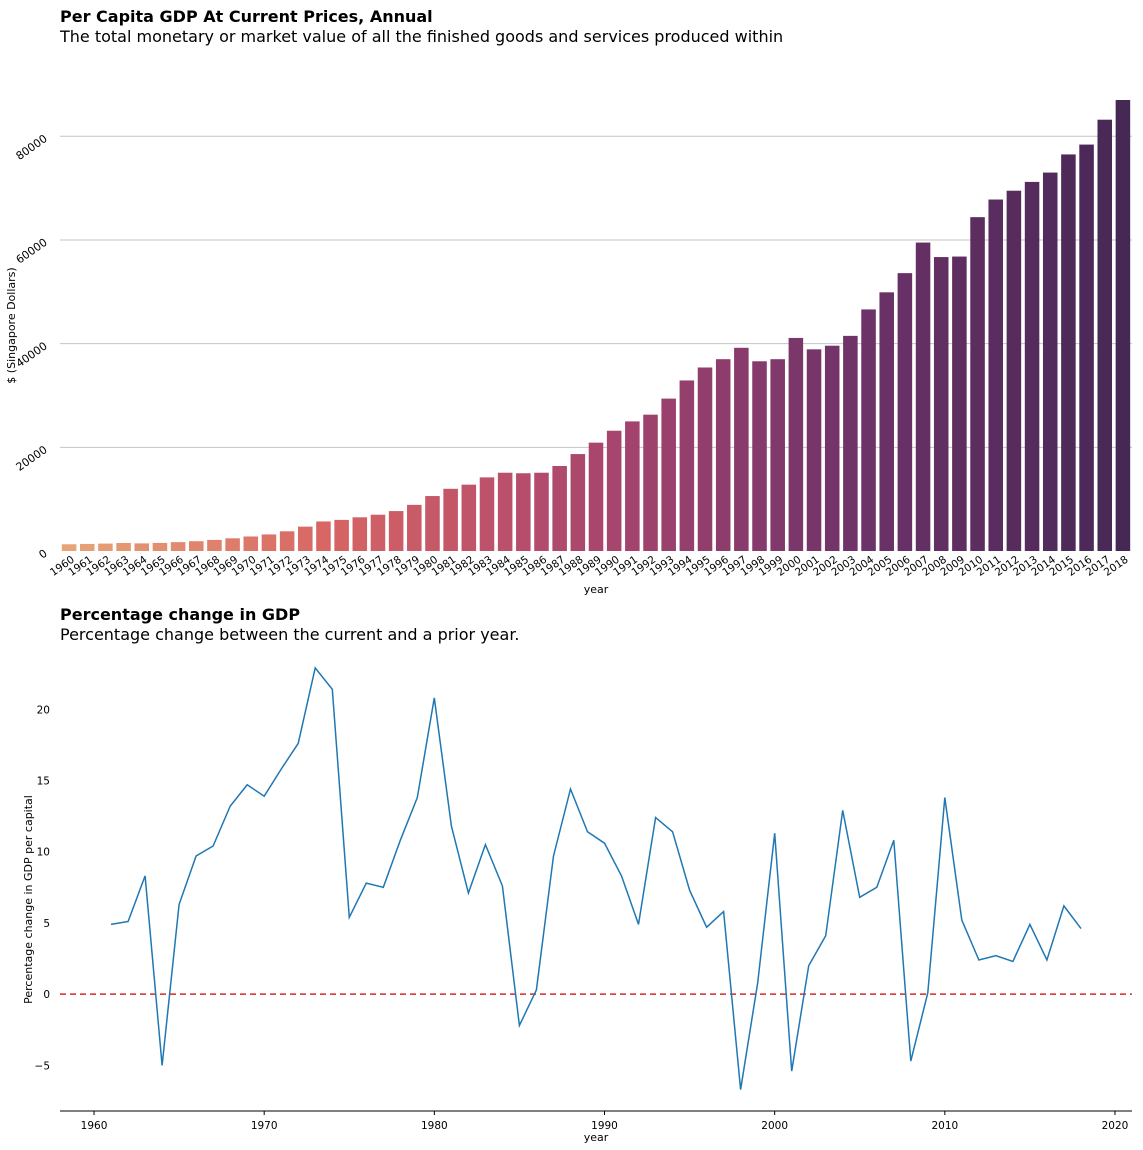  What do you see at coordinates (105, 547) in the screenshot?
I see `bar-1962` at bounding box center [105, 547].